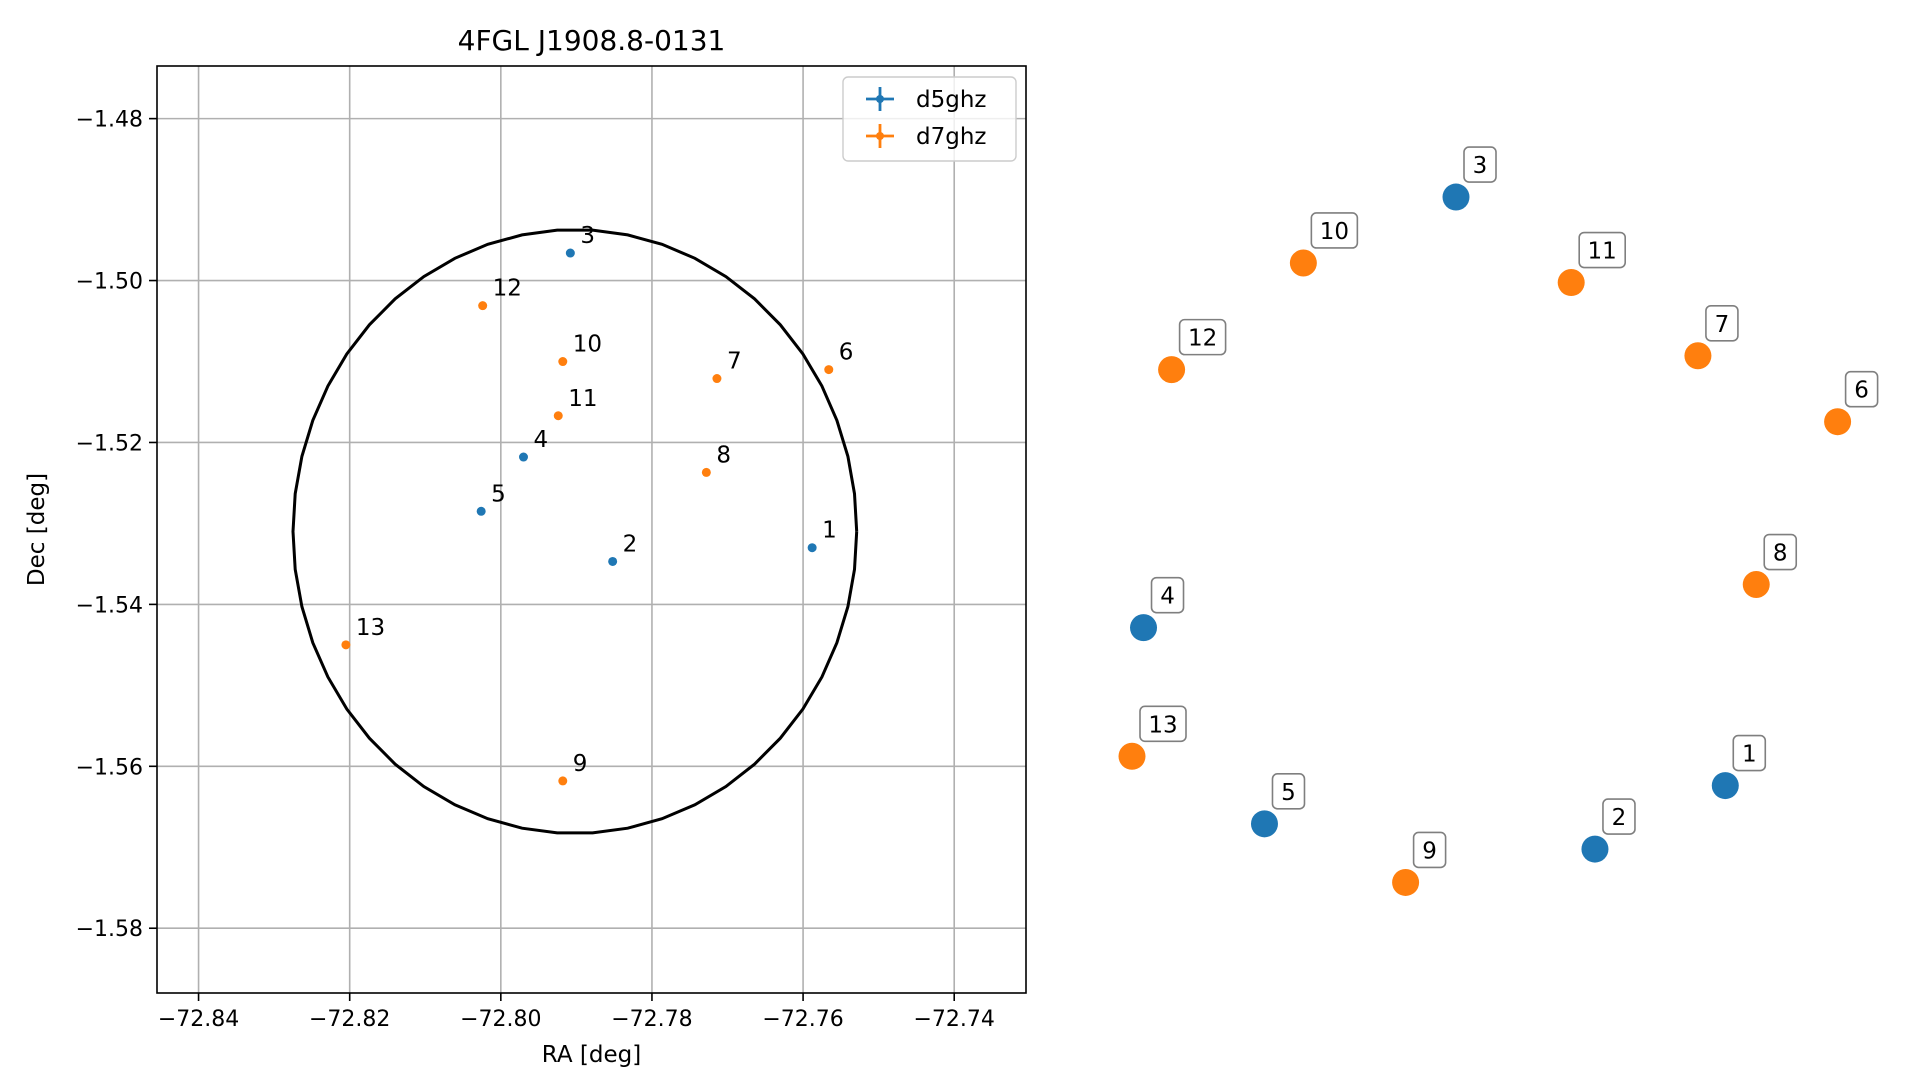  Describe the element at coordinates (109, 605) in the screenshot. I see `y-tick-label: −1.54` at that location.